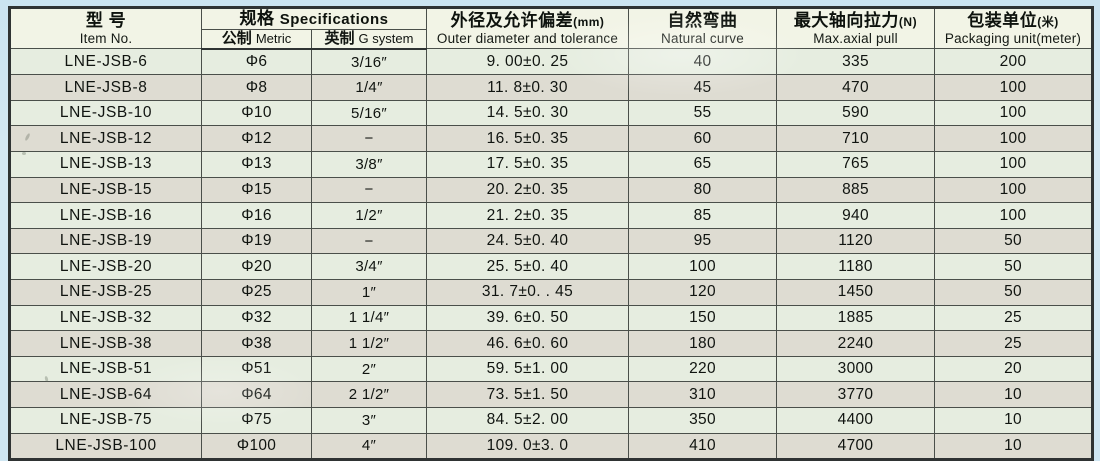 The height and width of the screenshot is (461, 1100). Describe the element at coordinates (527, 139) in the screenshot. I see `cell-outer-diameter: 16. 5±0. 35` at that location.